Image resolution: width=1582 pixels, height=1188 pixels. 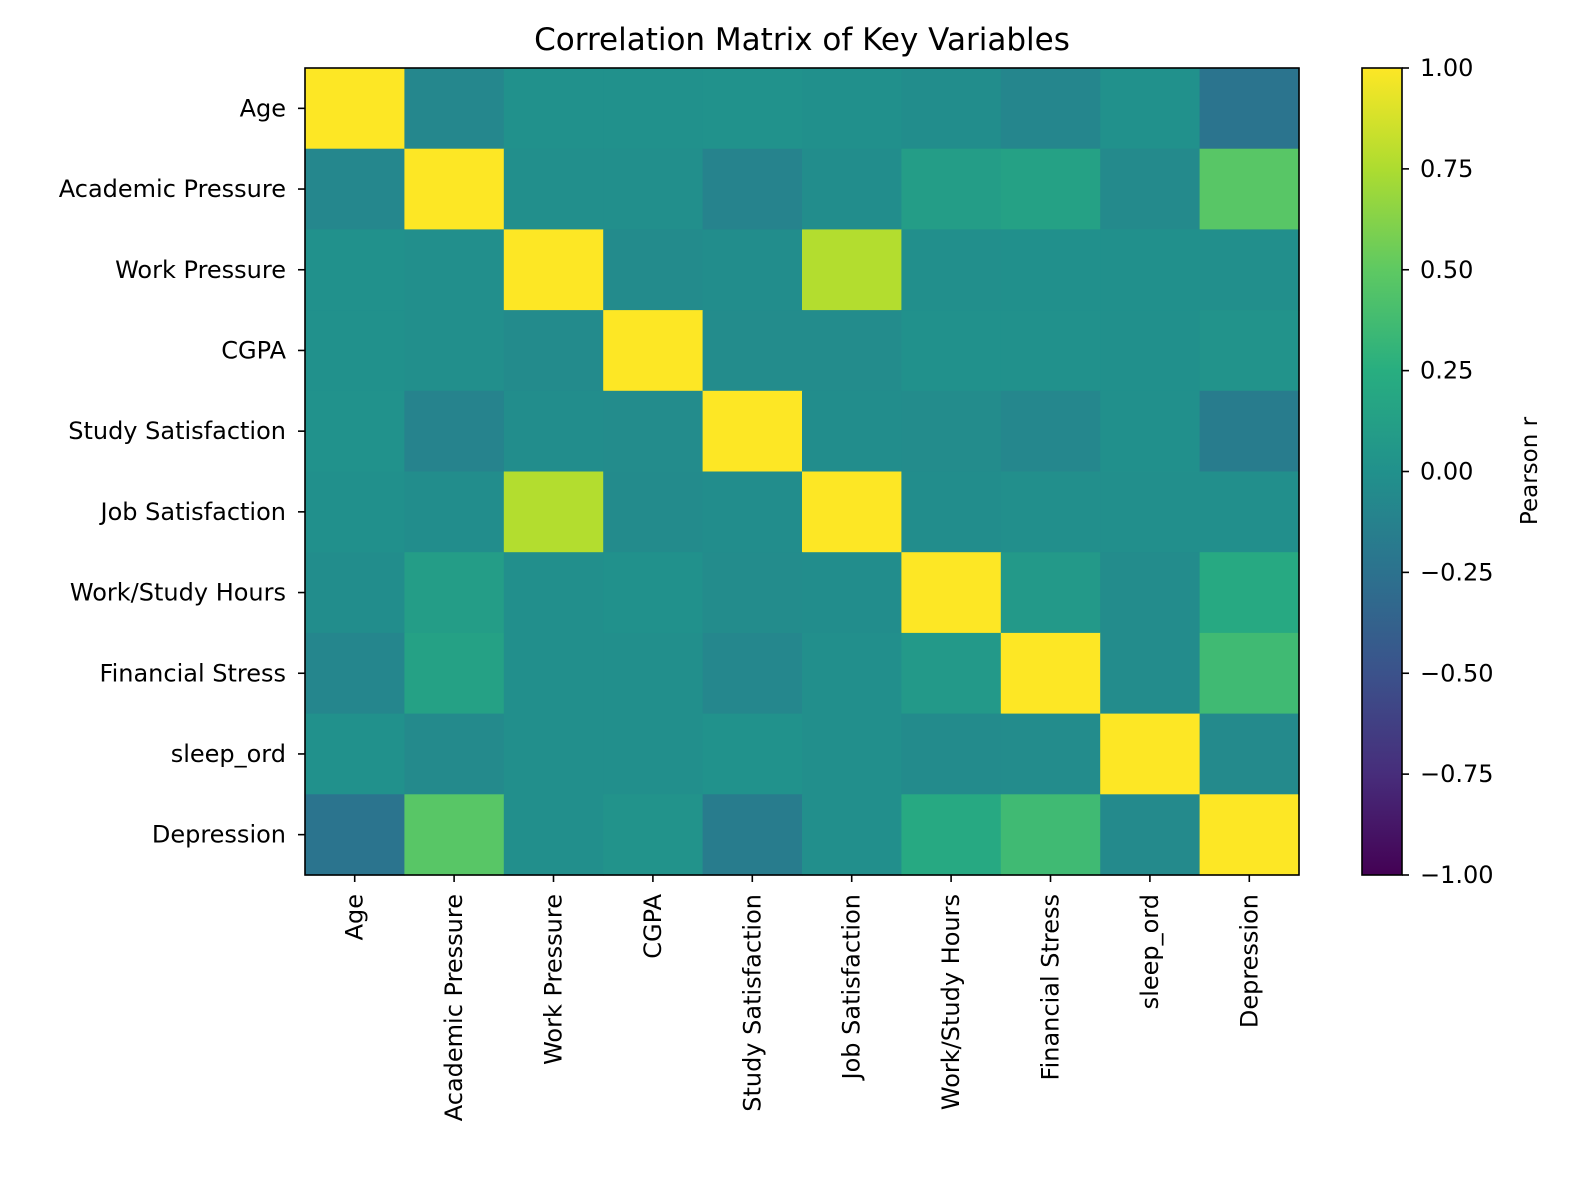 I want to click on row-tick-label: CGPA, so click(x=253, y=350).